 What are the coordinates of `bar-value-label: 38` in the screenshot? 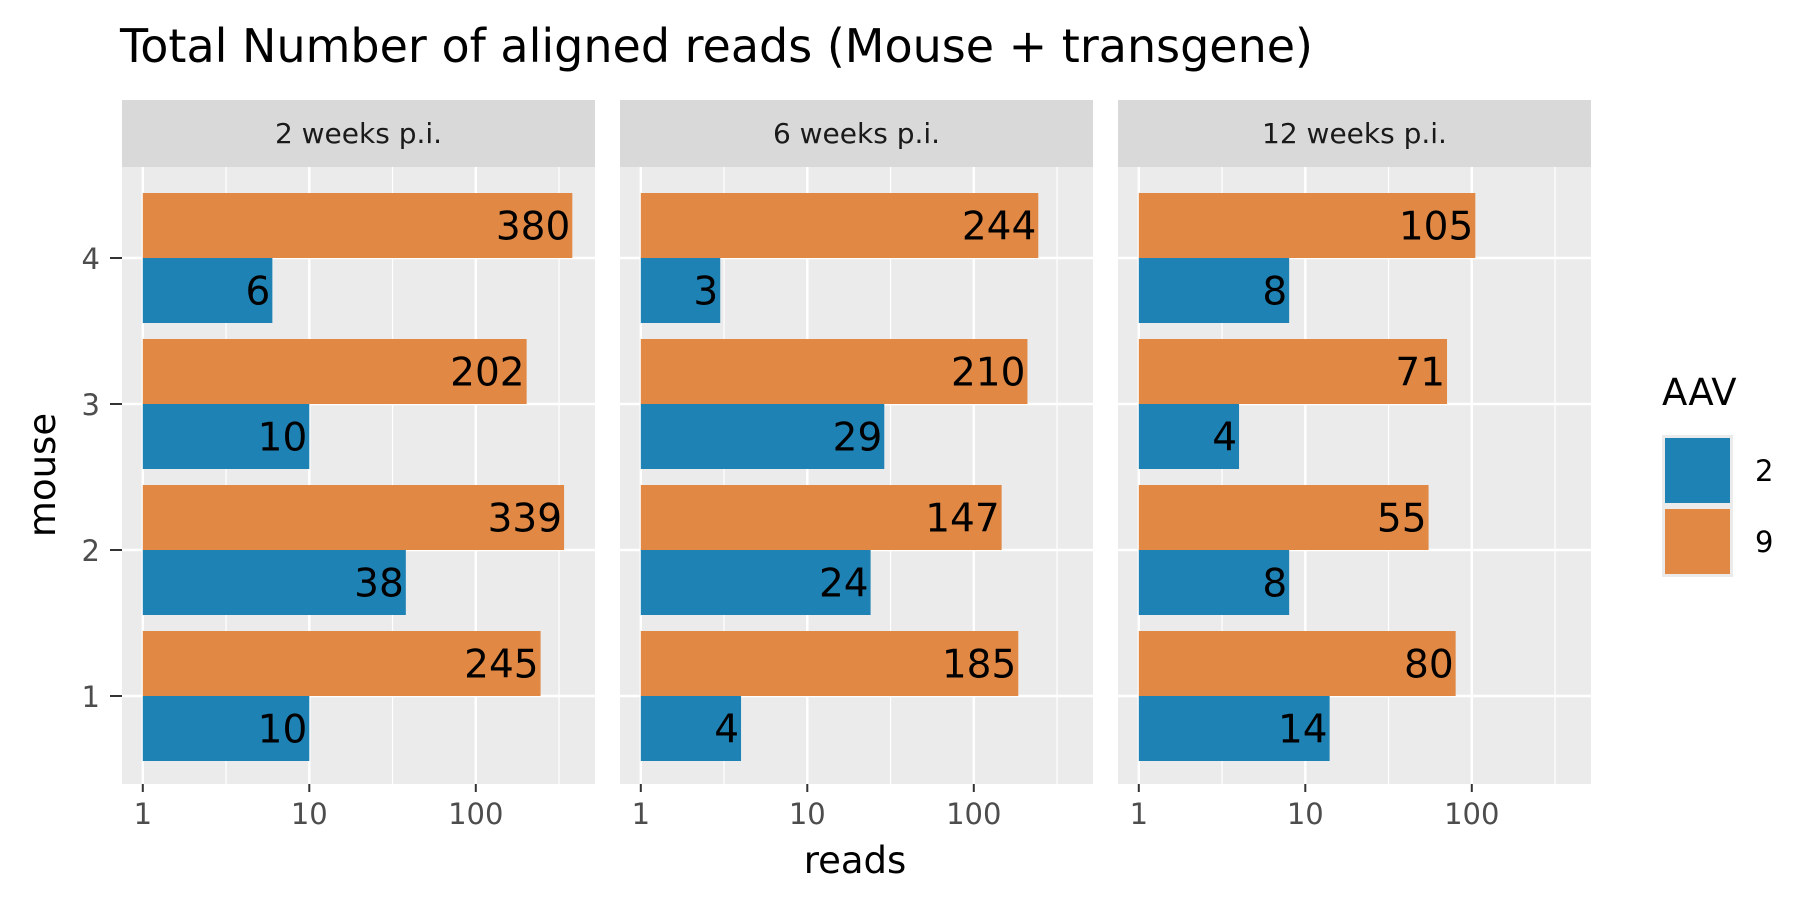 It's located at (379, 584).